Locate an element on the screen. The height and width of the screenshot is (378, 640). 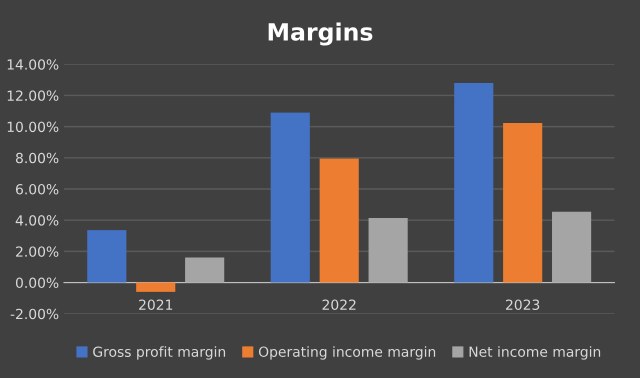
y-tick-label: 6.00% is located at coordinates (37, 189).